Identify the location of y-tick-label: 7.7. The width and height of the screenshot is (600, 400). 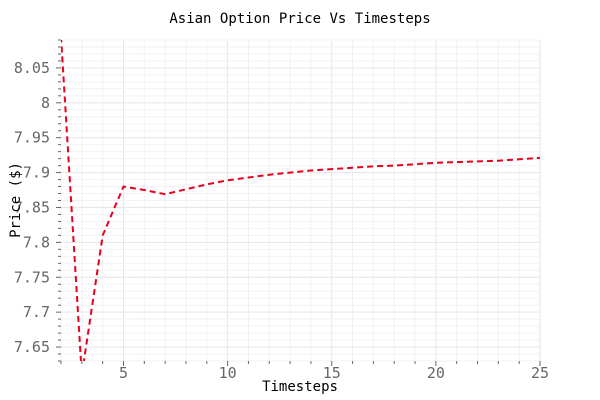
(36, 312).